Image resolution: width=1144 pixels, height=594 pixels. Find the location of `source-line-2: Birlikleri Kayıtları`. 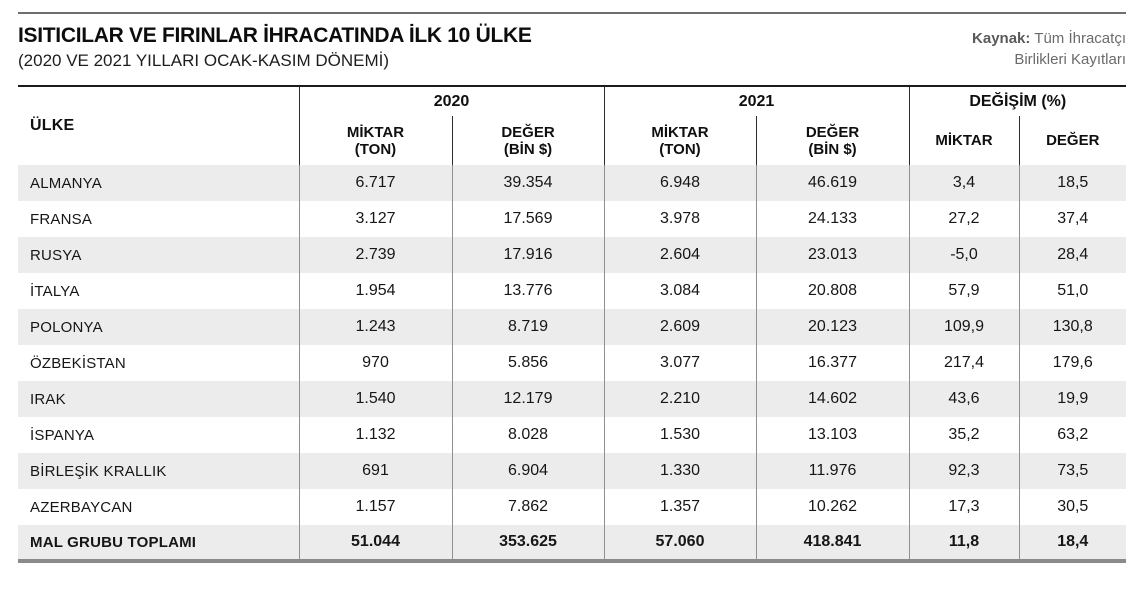

source-line-2: Birlikleri Kayıtları is located at coordinates (1070, 59).